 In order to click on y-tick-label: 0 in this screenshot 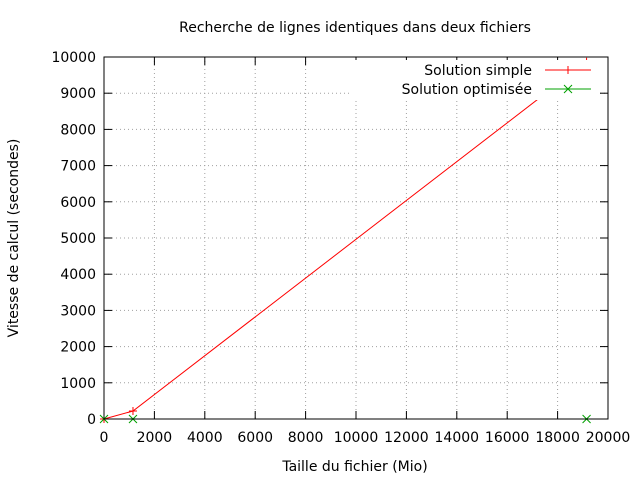, I will do `click(91, 420)`.